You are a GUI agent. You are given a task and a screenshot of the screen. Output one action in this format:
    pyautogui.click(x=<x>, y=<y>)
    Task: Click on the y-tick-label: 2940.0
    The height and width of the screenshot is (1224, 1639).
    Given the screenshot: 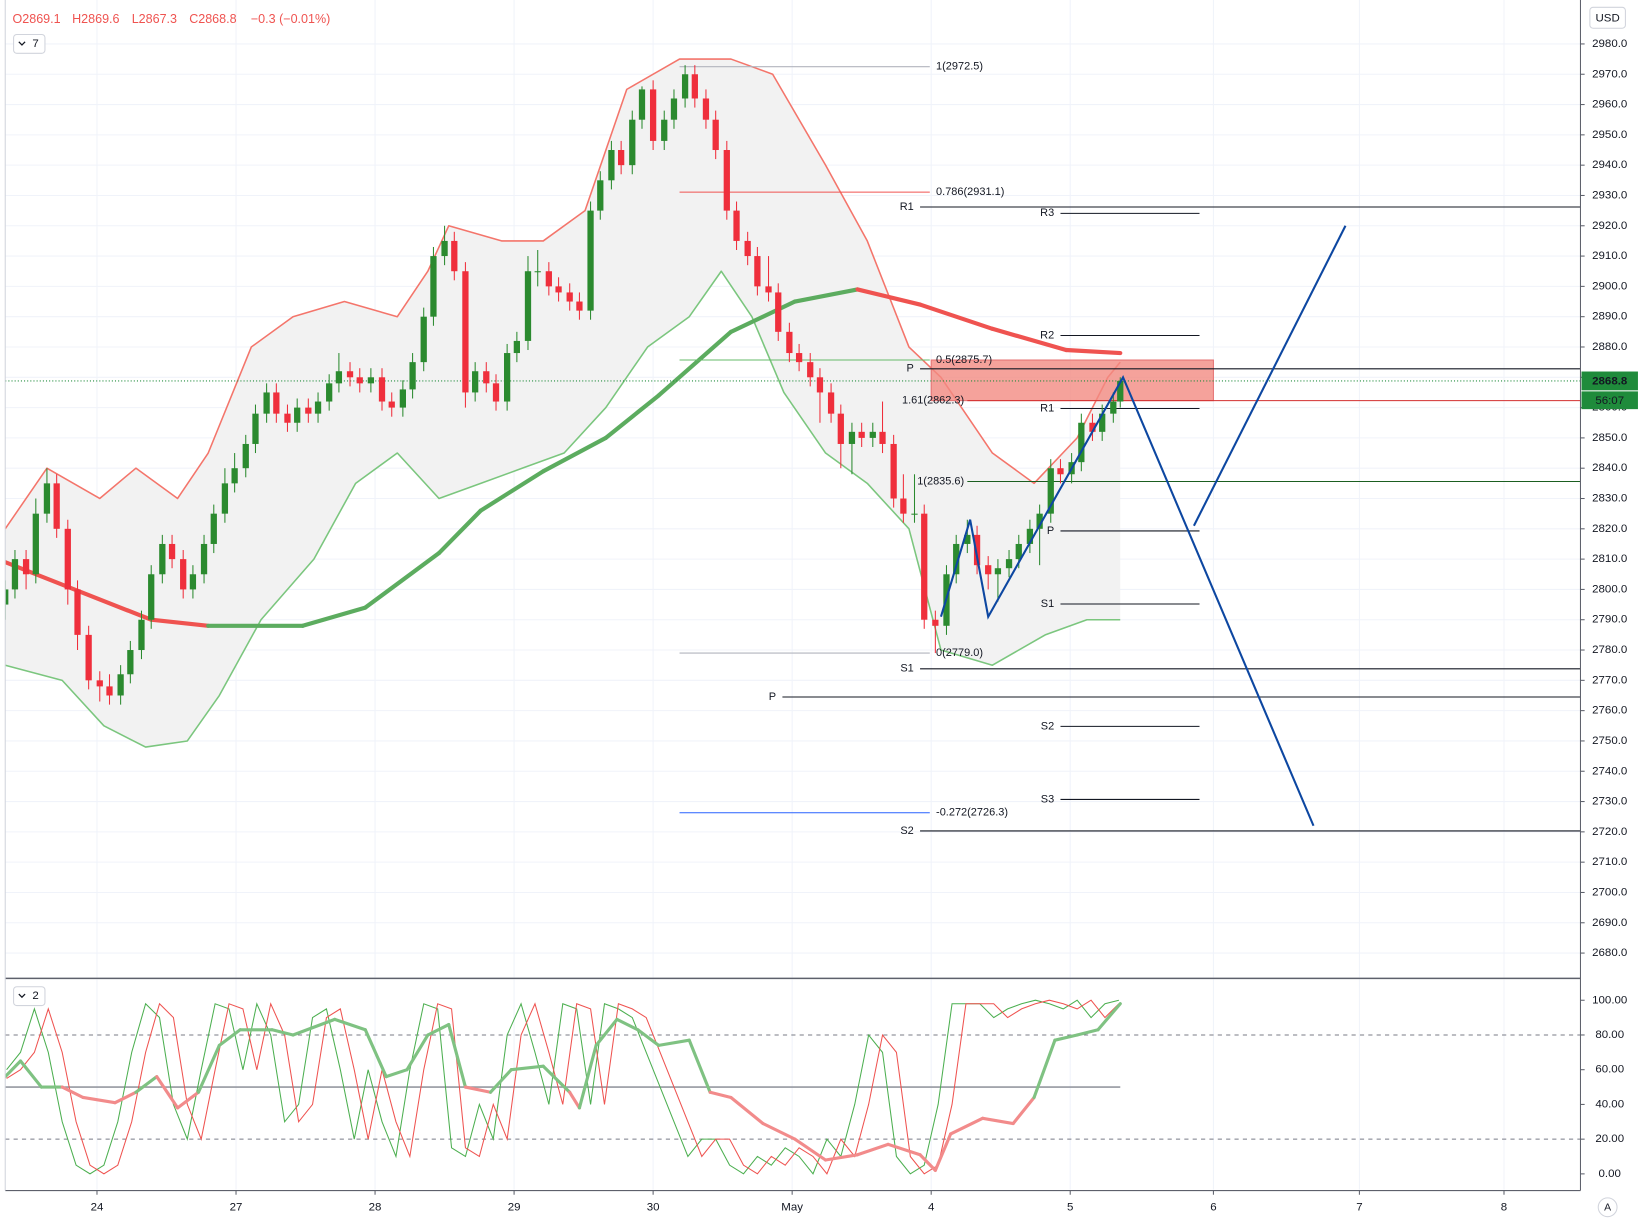 What is the action you would take?
    pyautogui.click(x=1609, y=165)
    